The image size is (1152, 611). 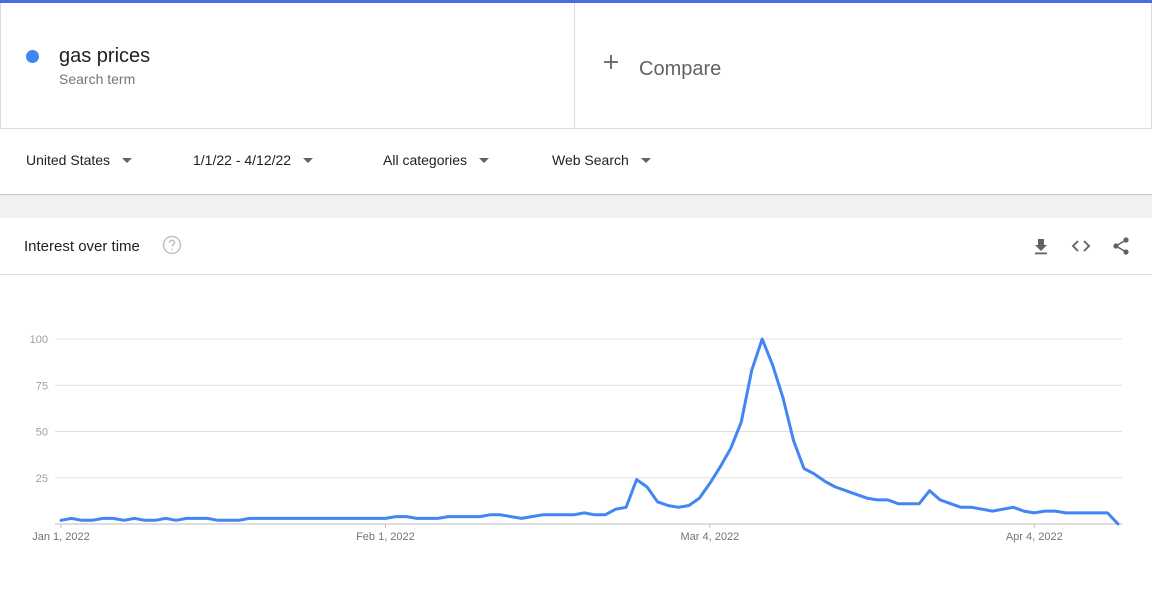 I want to click on panel-title: Interest over time, so click(x=82, y=246).